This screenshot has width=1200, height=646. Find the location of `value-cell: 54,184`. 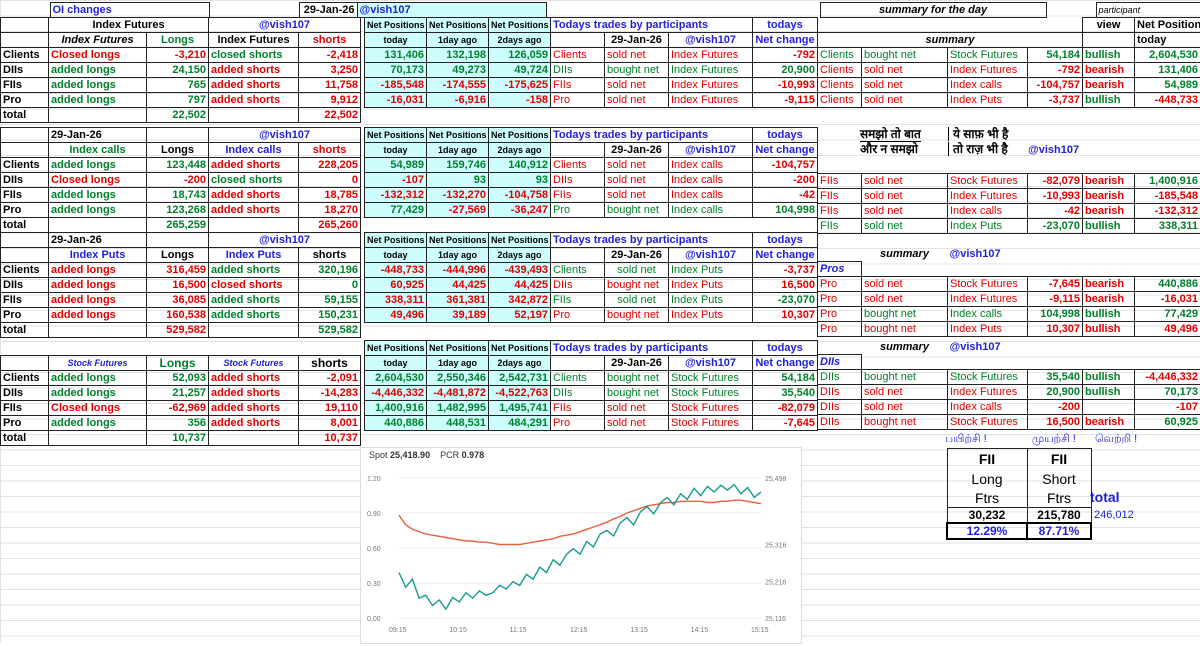

value-cell: 54,184 is located at coordinates (1055, 55).